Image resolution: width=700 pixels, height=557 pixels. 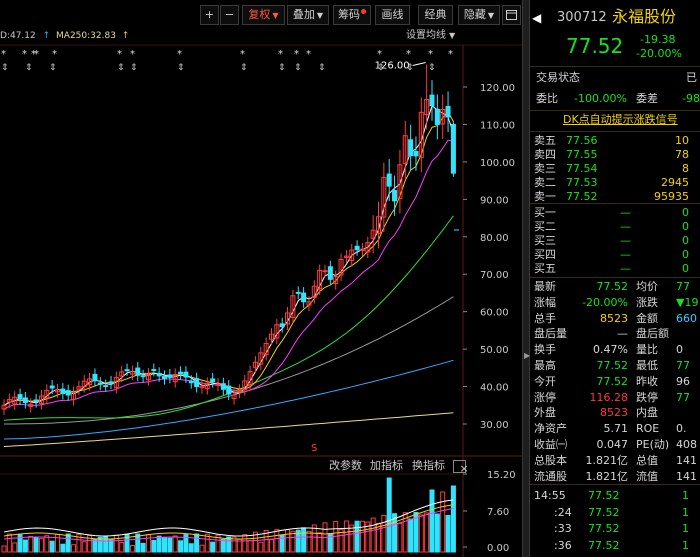 What do you see at coordinates (647, 381) in the screenshot?
I see `stat-label: 昨收` at bounding box center [647, 381].